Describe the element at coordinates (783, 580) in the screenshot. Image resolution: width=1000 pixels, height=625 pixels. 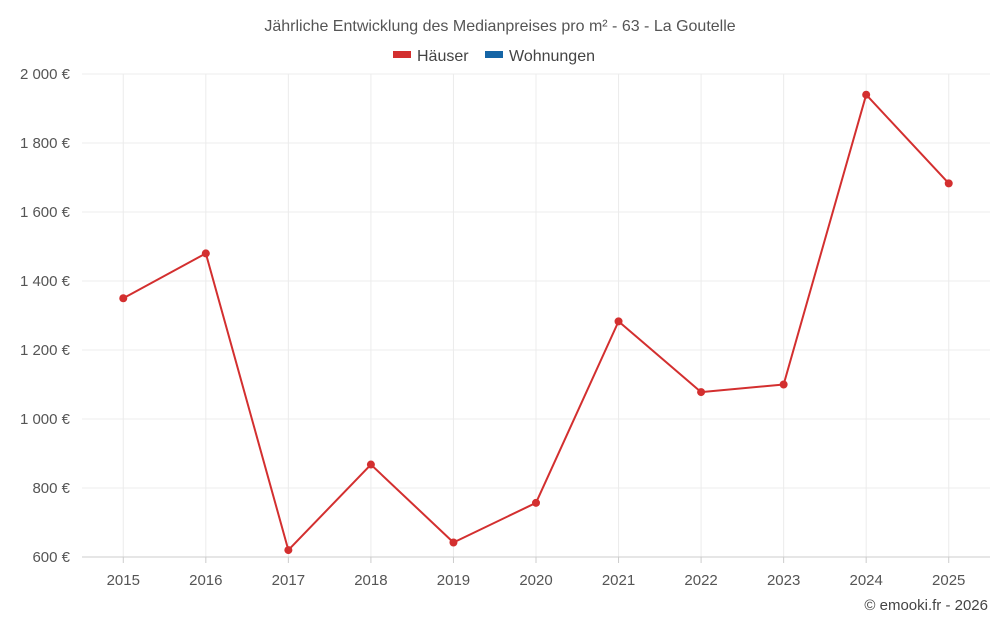
I see `x-tick-label: 2023` at that location.